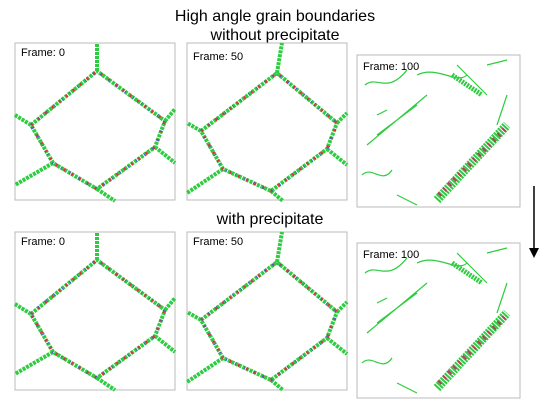  Describe the element at coordinates (275, 35) in the screenshot. I see `title-line: without precipitate` at that location.